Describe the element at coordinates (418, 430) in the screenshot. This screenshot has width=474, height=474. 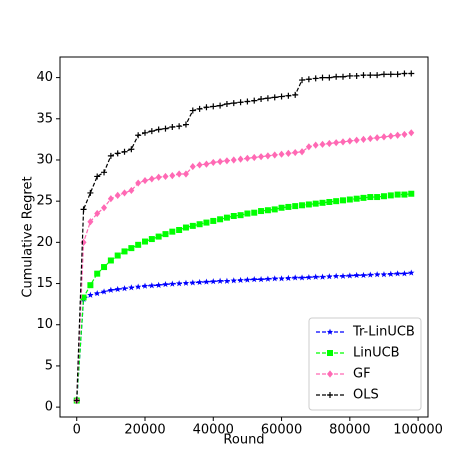
I see `x-tick-label: 100000` at that location.